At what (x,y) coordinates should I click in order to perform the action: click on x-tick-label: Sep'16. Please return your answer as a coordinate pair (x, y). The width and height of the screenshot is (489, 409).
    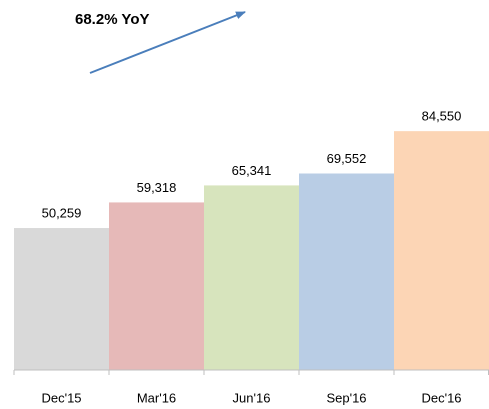
    Looking at the image, I should click on (346, 397).